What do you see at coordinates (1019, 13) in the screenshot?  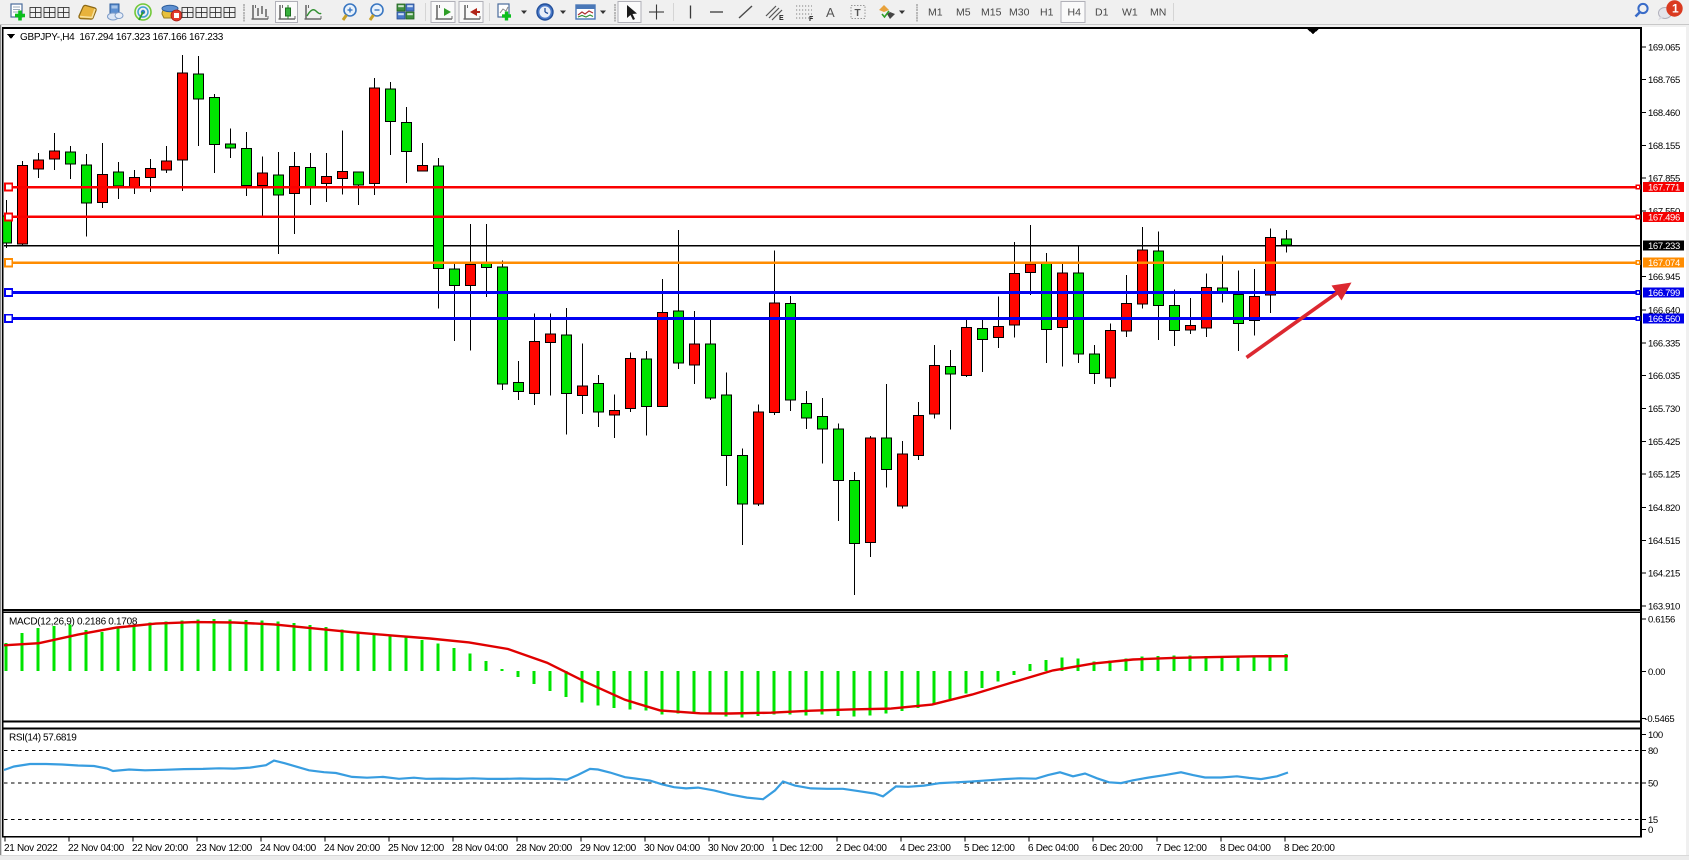 I see `svg-text: M30` at bounding box center [1019, 13].